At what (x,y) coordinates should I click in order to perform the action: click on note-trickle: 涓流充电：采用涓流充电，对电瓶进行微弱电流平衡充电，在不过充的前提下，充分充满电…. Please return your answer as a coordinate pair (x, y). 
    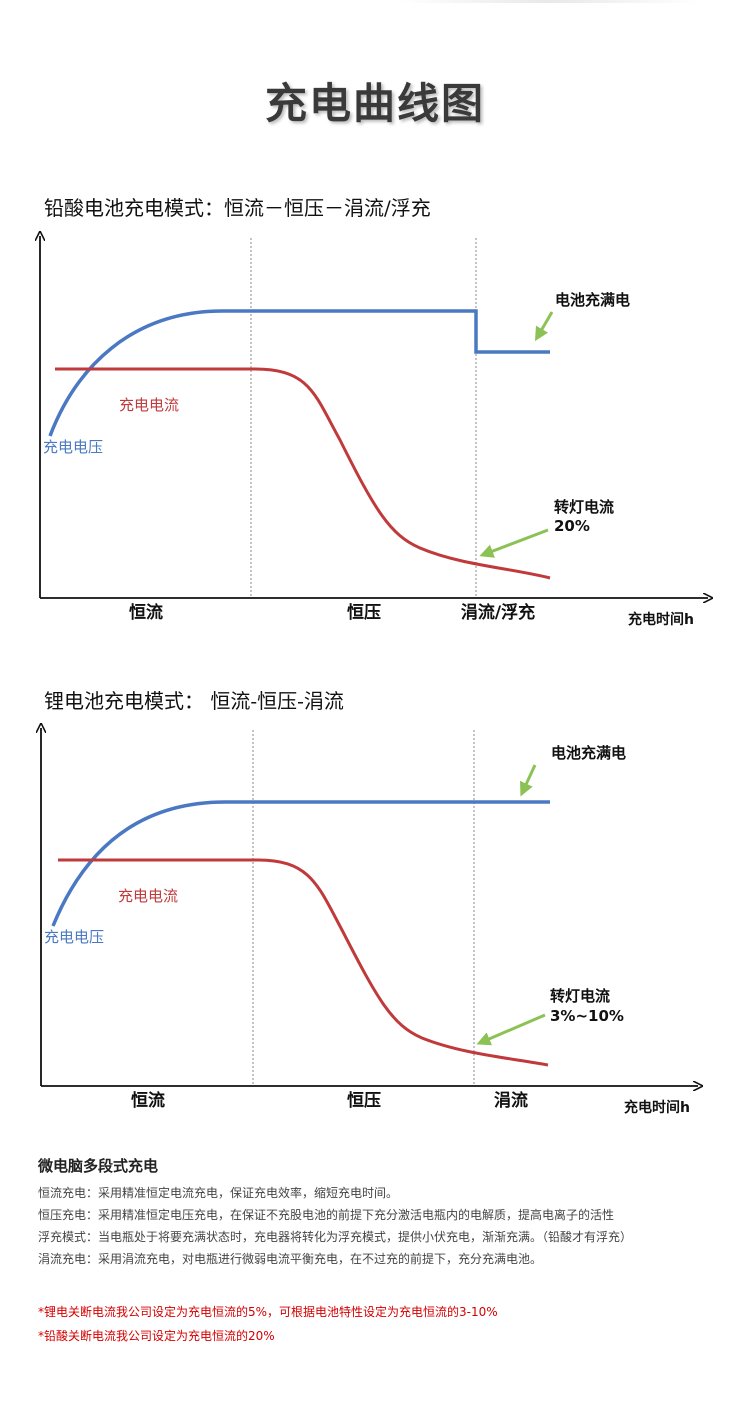
    Looking at the image, I should click on (290, 1259).